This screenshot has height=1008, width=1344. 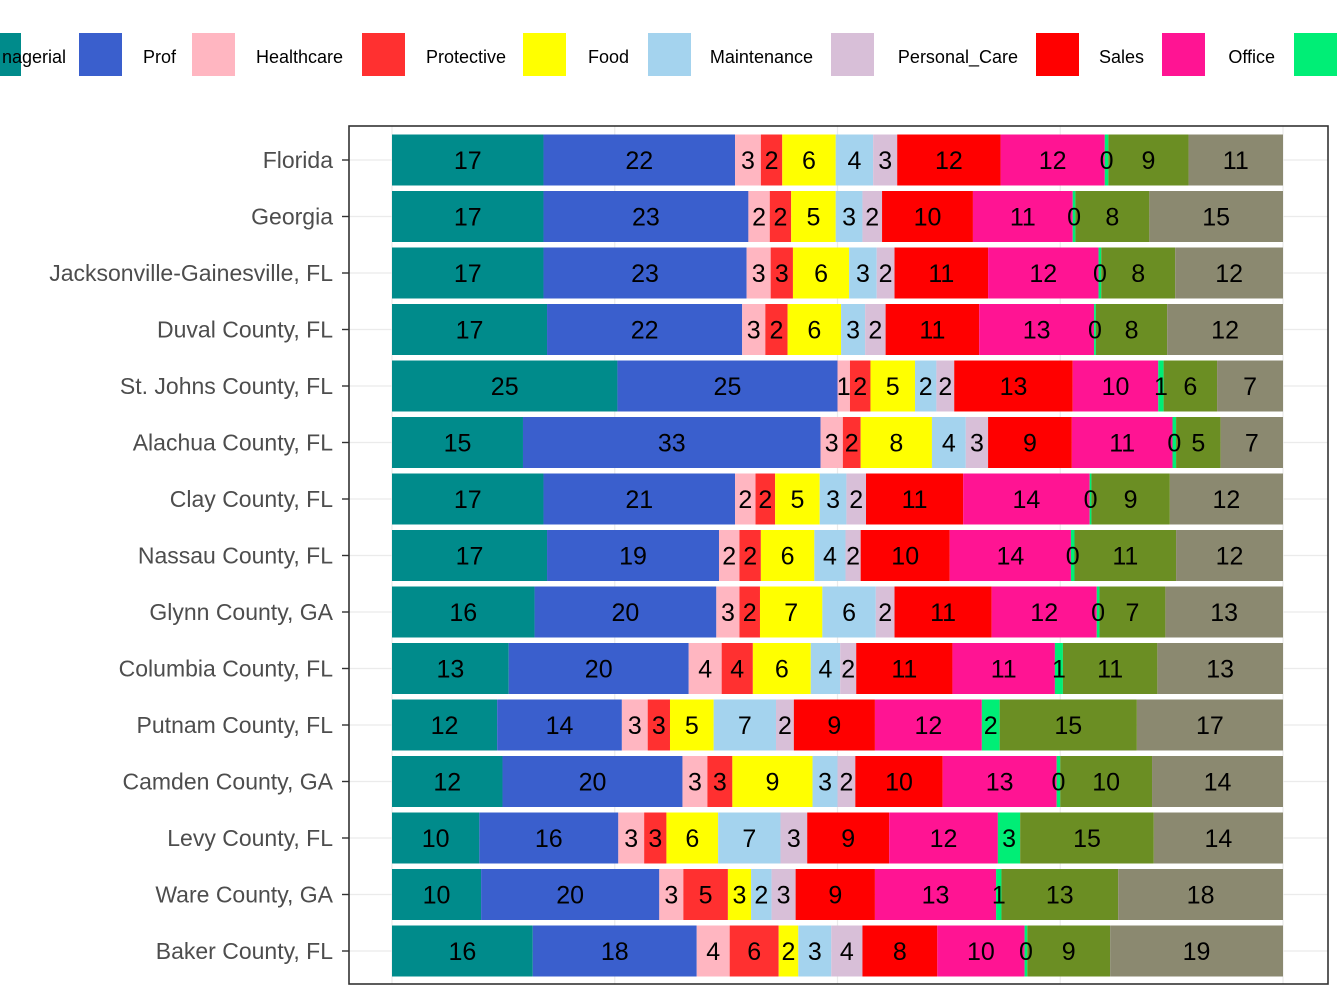 I want to click on data-label: 13, so click(x=1000, y=783).